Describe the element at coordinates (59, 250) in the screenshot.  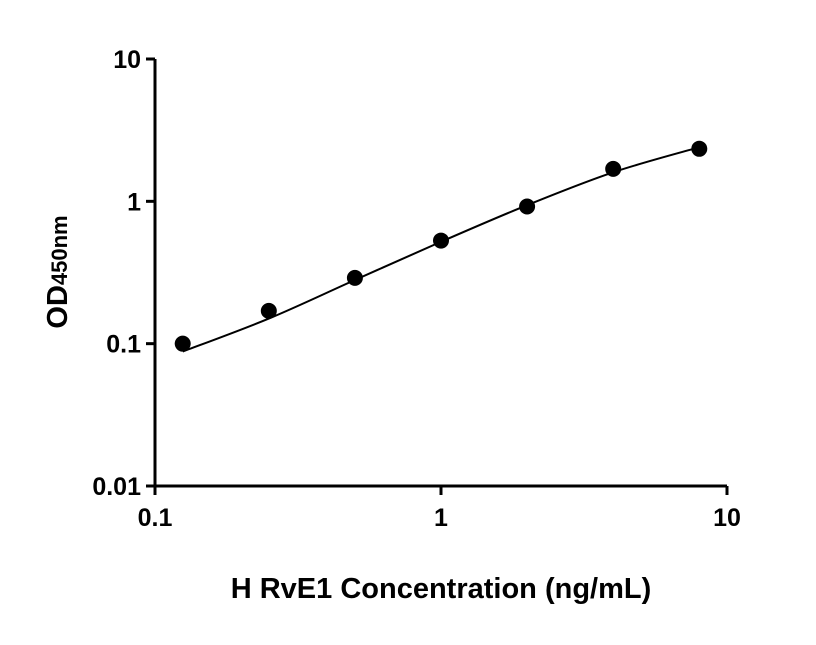
I see `y-axis-label-subscript: 450nm` at that location.